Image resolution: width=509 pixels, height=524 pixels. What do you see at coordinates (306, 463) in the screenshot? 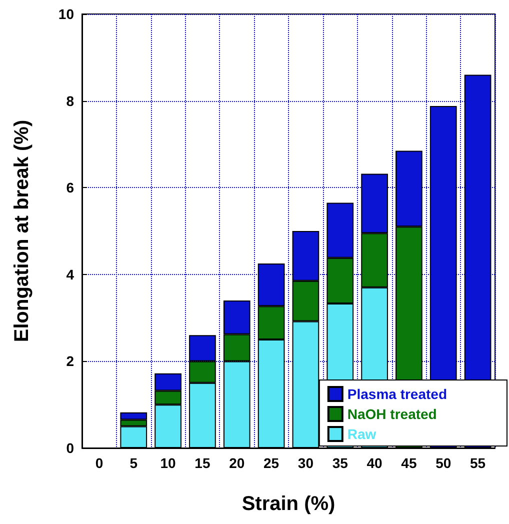
I see `x-tick-label: 30` at bounding box center [306, 463].